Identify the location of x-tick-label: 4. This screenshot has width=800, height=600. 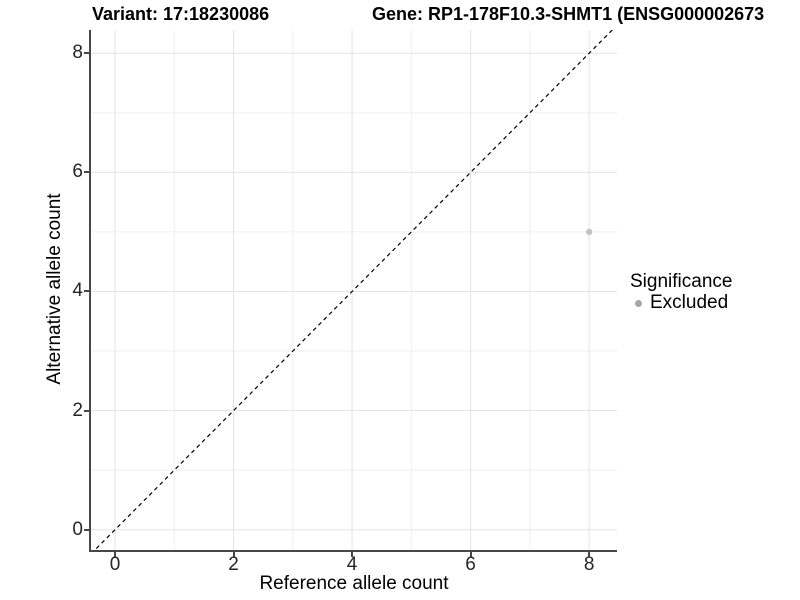
(352, 564).